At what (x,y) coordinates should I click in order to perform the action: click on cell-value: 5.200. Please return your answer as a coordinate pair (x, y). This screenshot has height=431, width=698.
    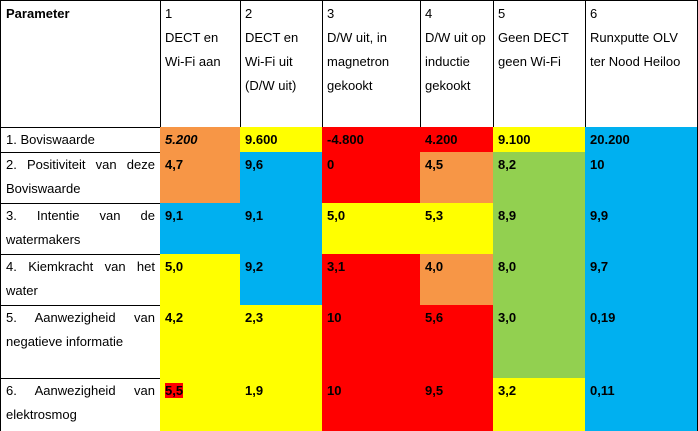
    Looking at the image, I should click on (181, 139).